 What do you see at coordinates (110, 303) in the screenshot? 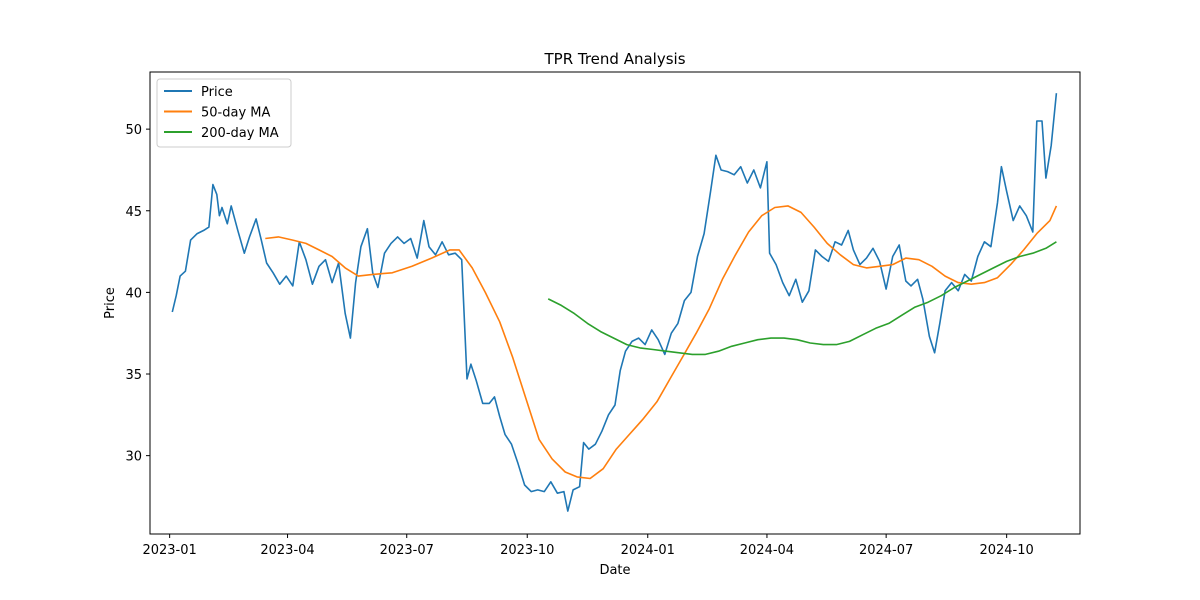
I see `y-axis-title: Price` at bounding box center [110, 303].